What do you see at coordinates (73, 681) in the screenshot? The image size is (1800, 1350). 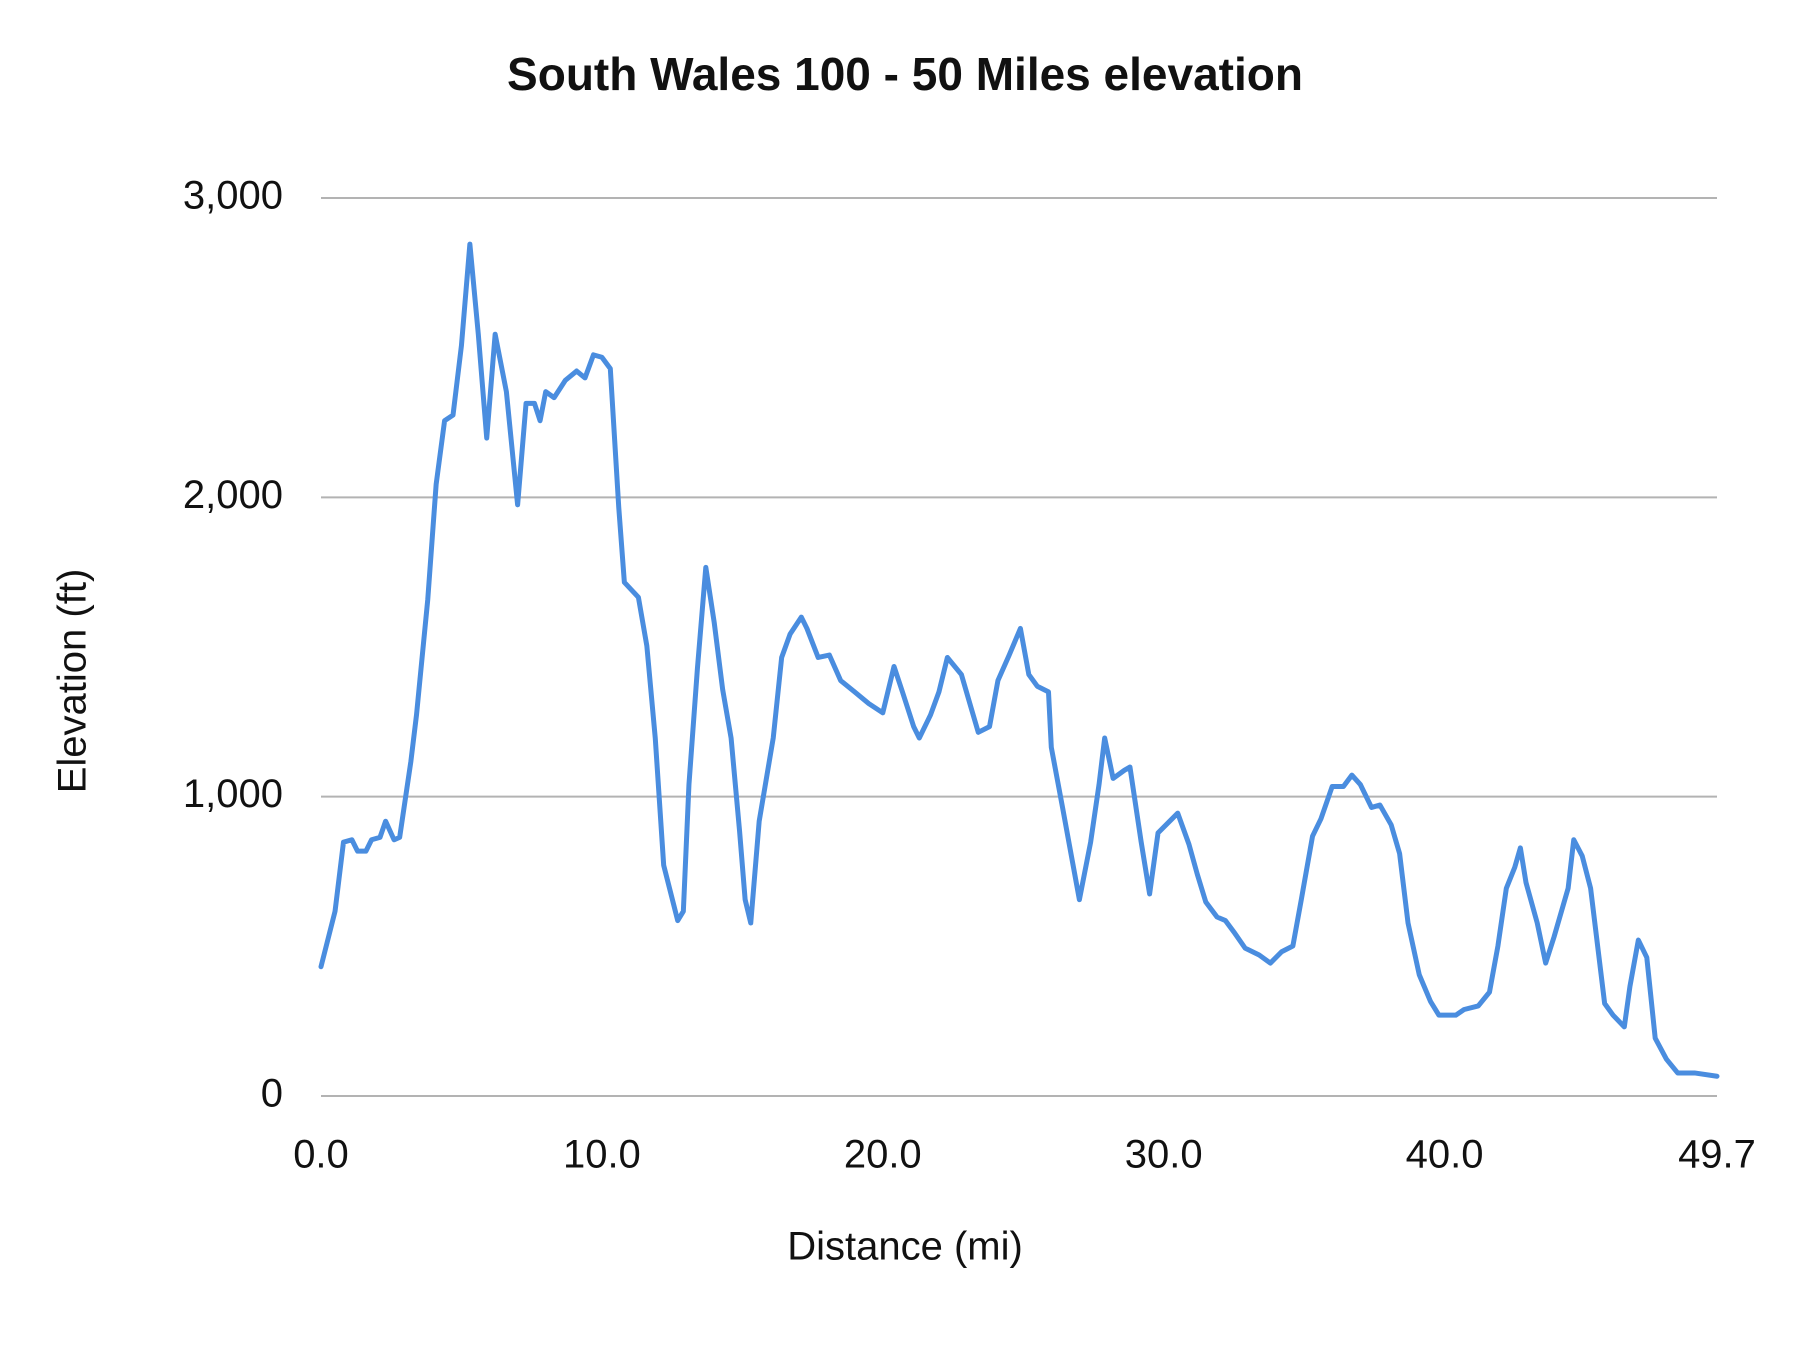 I see `y-axis-title: Elevation (ft)` at bounding box center [73, 681].